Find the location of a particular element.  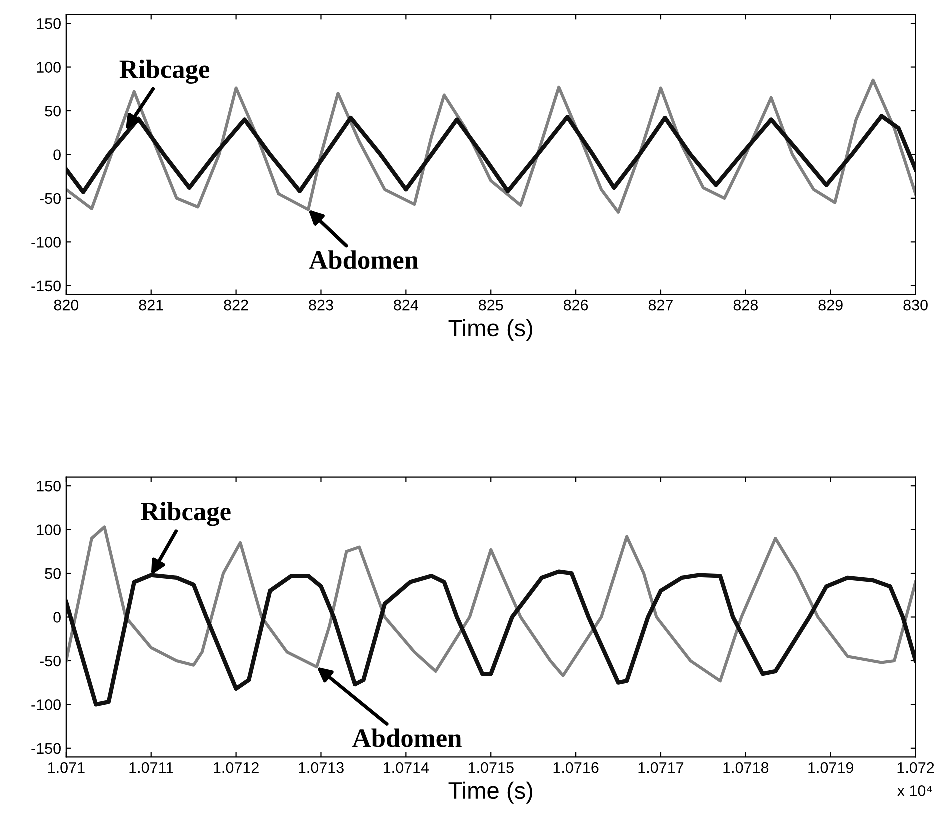

x-tick-label: 1.0714 is located at coordinates (407, 768).